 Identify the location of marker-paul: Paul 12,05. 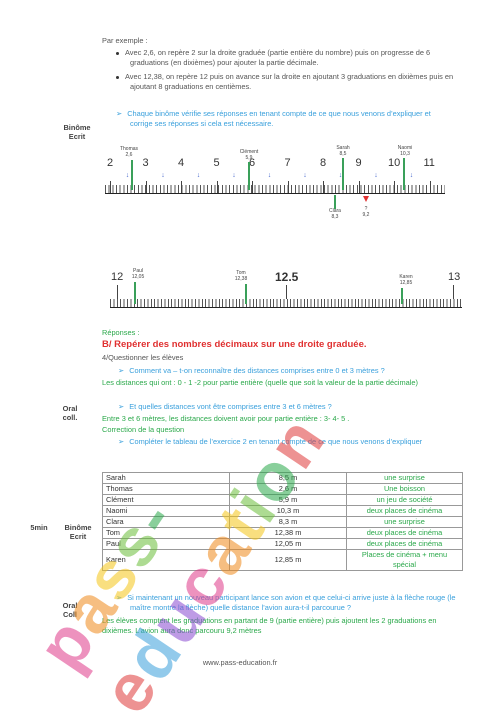
(138, 274).